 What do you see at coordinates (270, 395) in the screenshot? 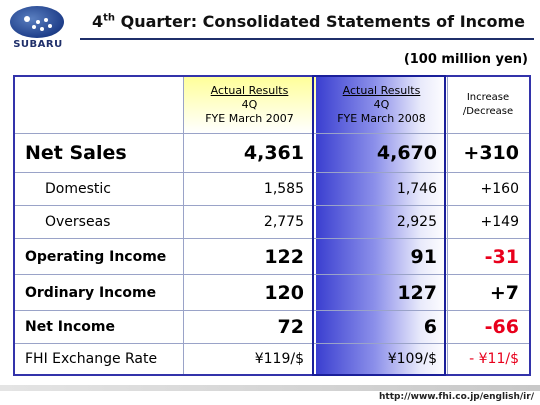
I see `footer: http://www.fhi.co.jp/english/ir/` at bounding box center [270, 395].